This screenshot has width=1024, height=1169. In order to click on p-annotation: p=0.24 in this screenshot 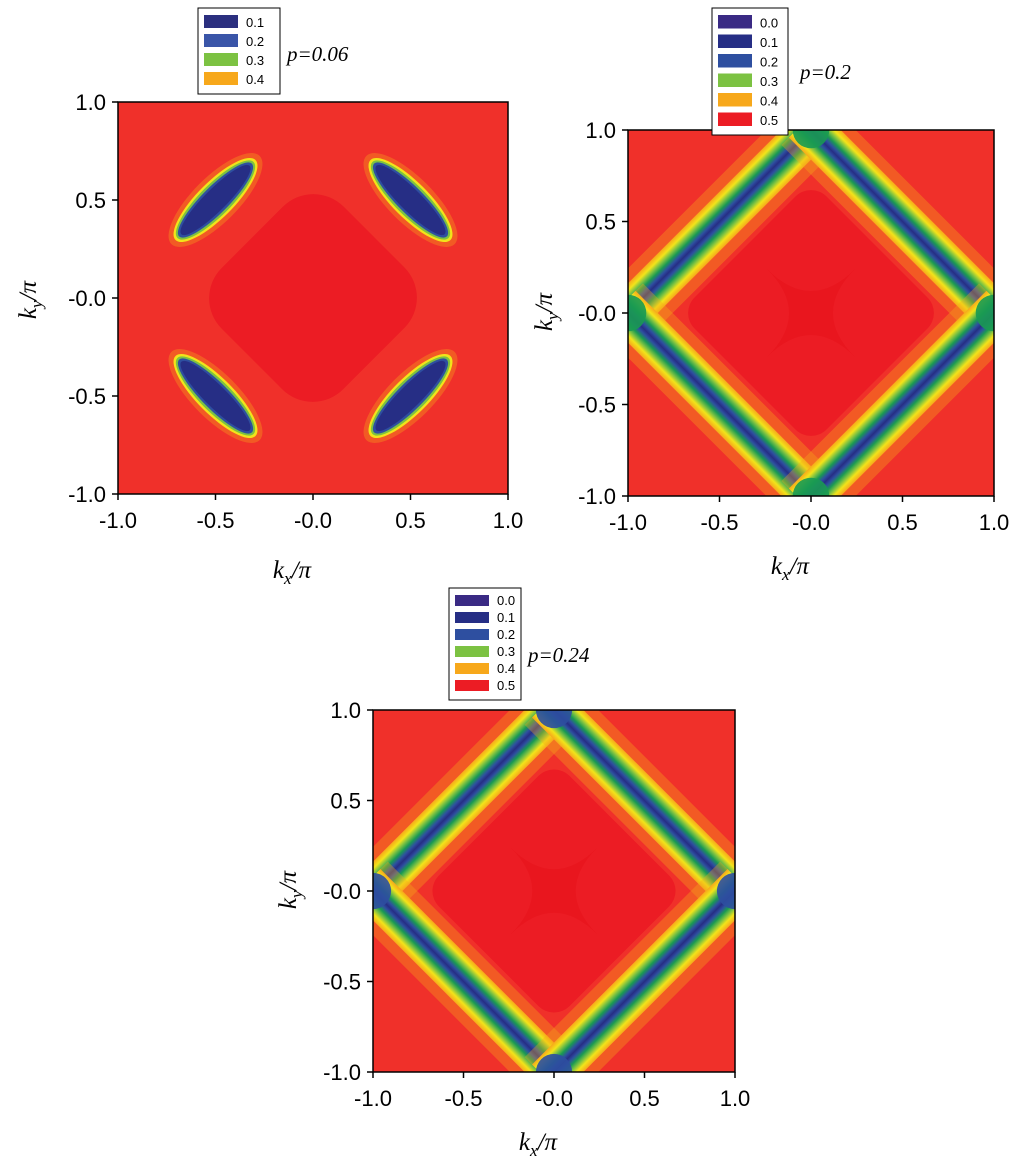, I will do `click(558, 655)`.